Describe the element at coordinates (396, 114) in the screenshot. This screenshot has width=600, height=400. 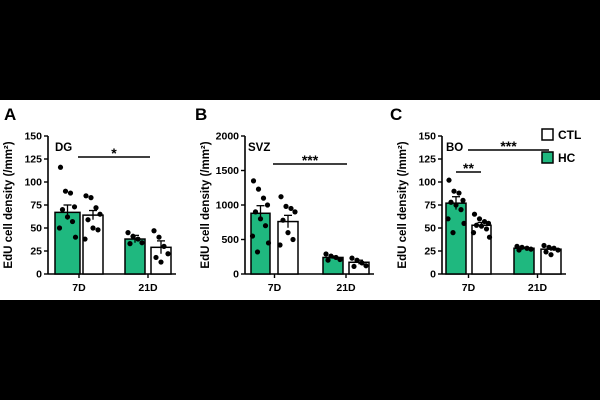
I see `panel-letter: C` at that location.